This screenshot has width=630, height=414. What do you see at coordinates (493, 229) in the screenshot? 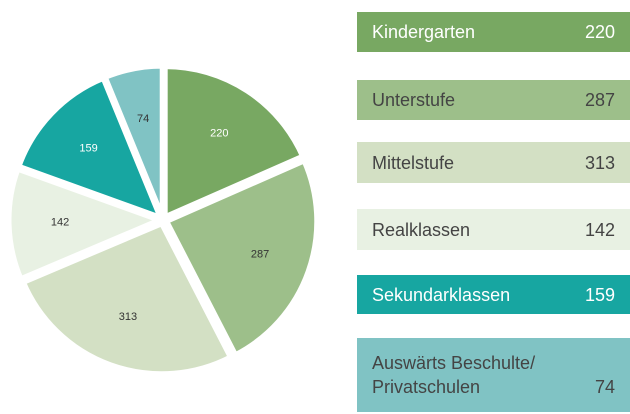
I see `legend-item: Realklassen 142` at bounding box center [493, 229].